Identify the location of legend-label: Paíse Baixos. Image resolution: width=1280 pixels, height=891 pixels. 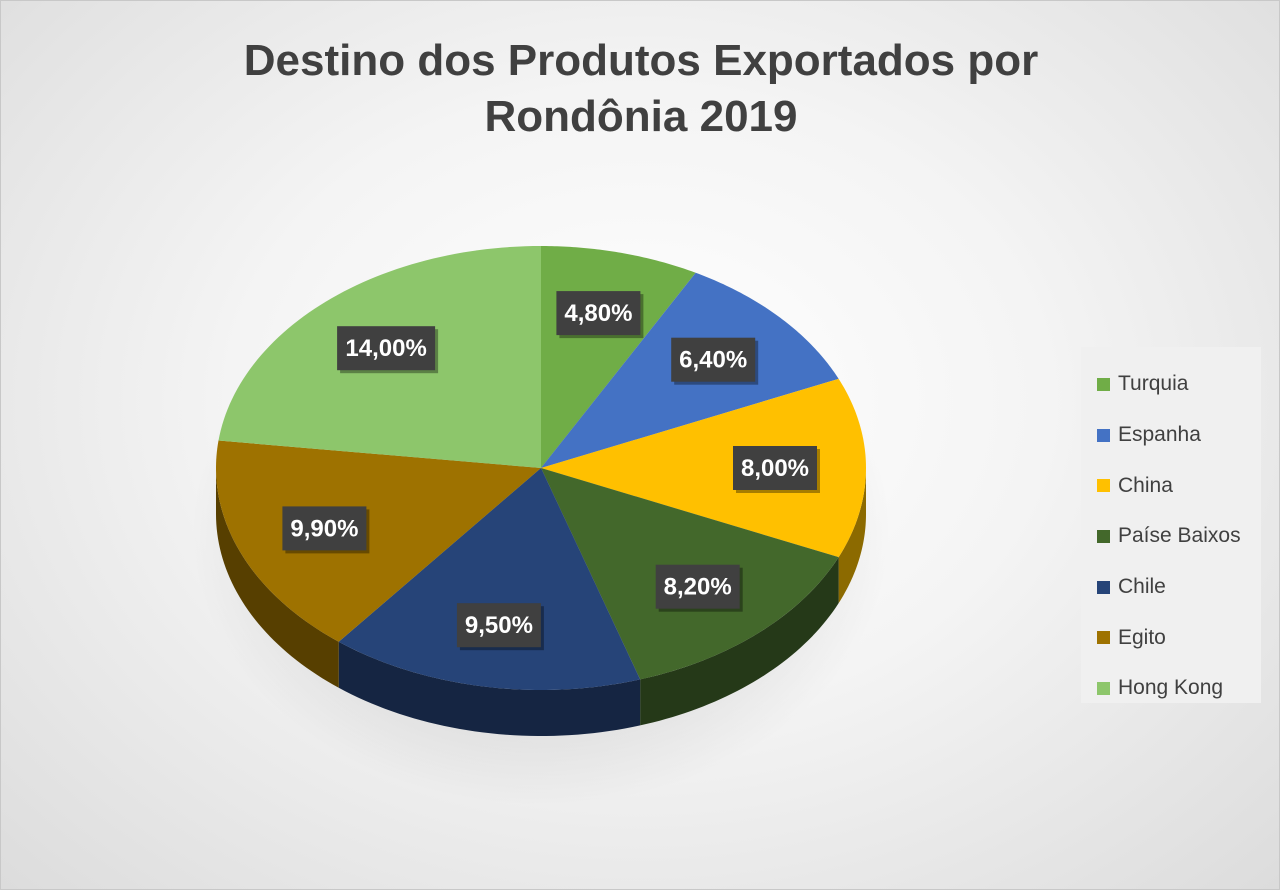
(1179, 536).